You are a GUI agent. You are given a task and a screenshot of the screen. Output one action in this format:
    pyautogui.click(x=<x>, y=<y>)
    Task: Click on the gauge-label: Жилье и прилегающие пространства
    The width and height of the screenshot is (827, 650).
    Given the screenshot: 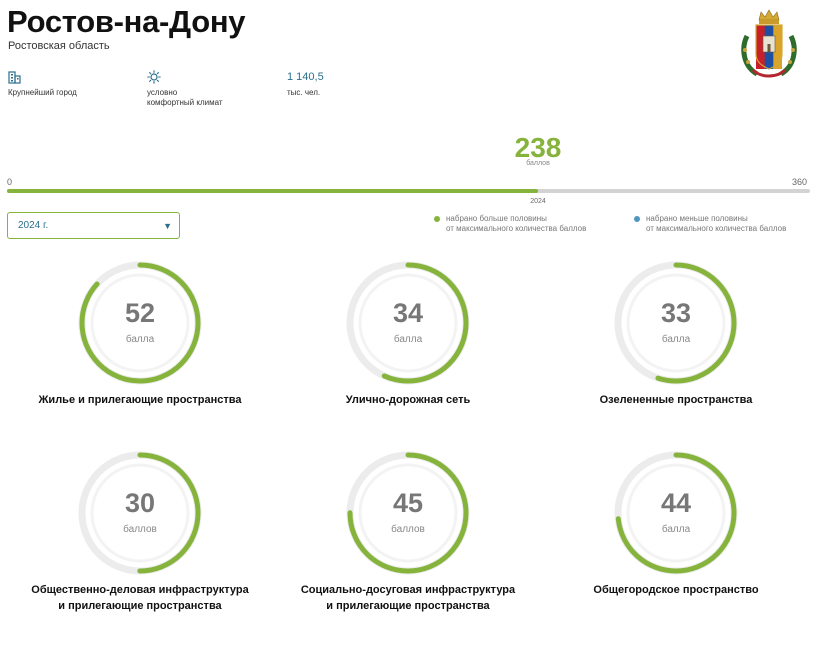 What is the action you would take?
    pyautogui.click(x=140, y=400)
    